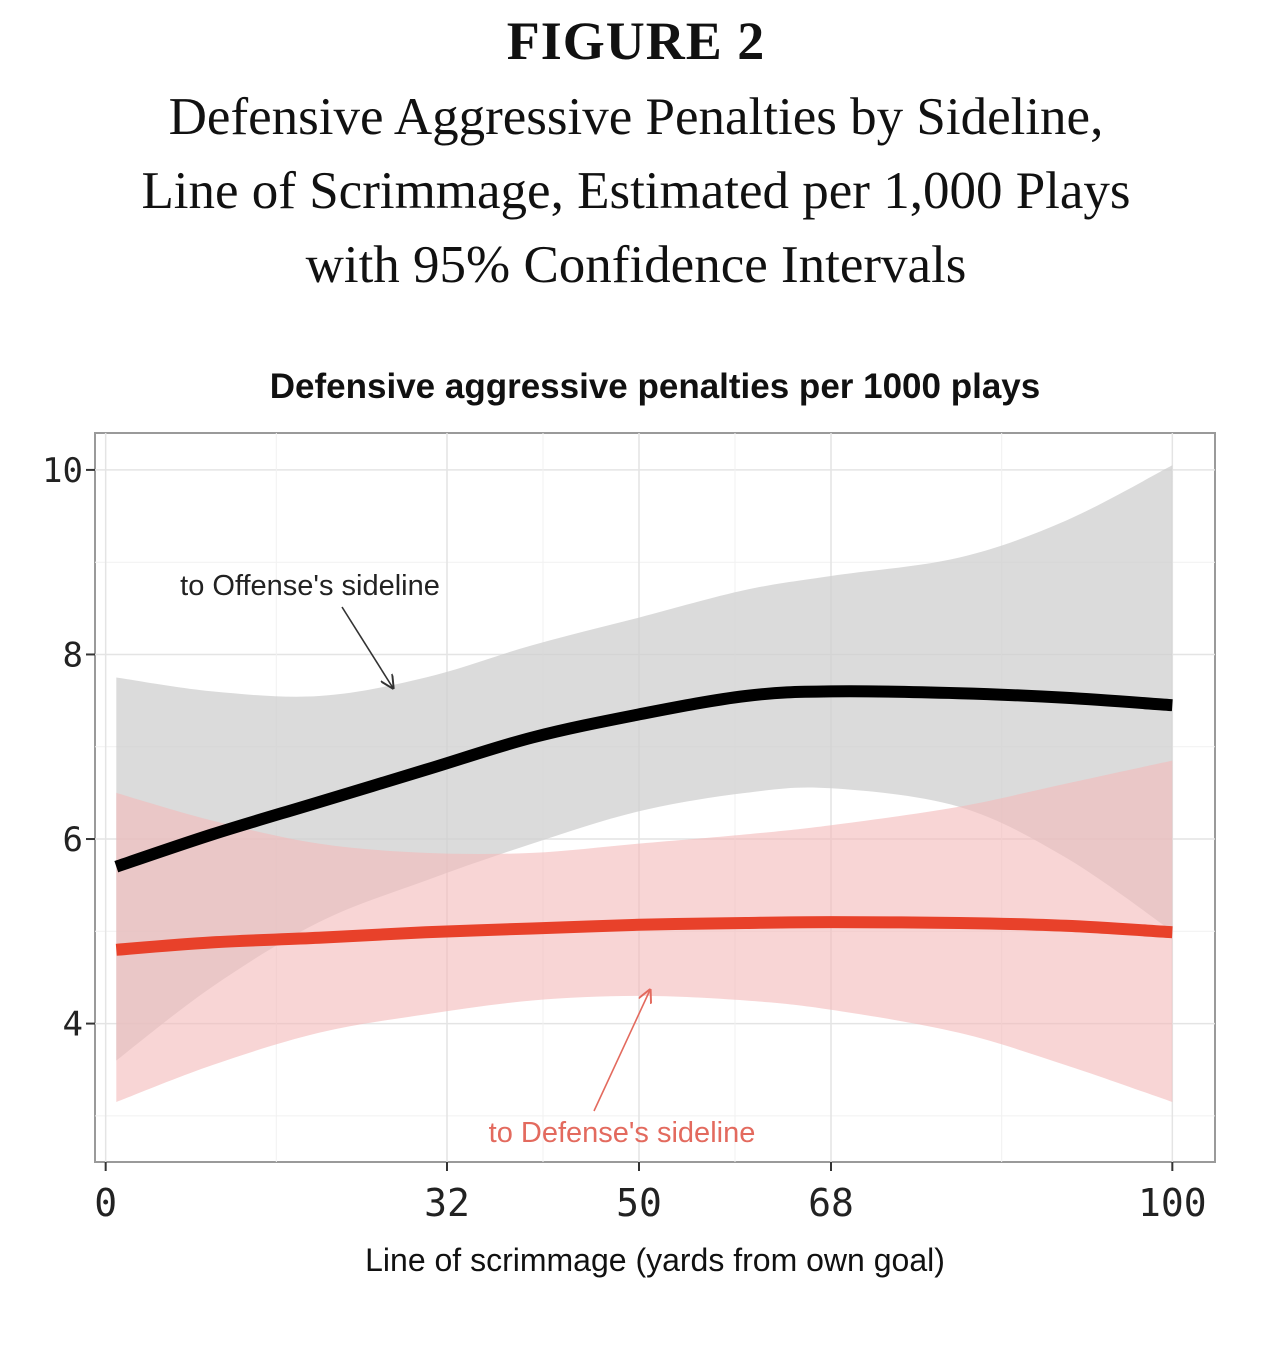 Image resolution: width=1272 pixels, height=1358 pixels. I want to click on annotation-defense: to Defense's sideline, so click(622, 1069).